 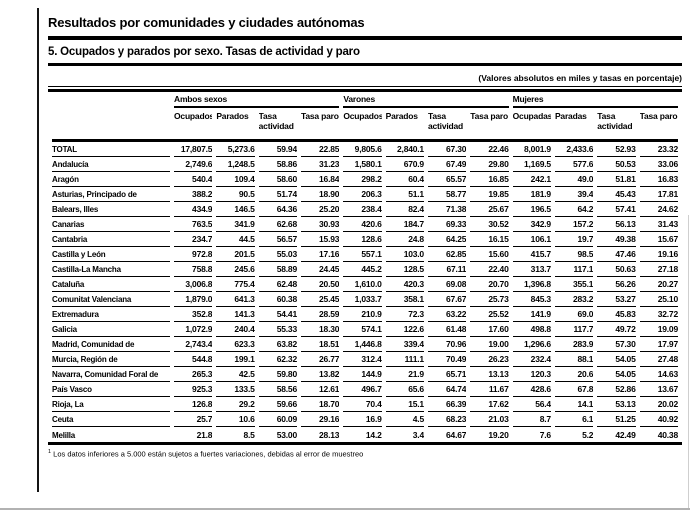 I want to click on table-bottom-rule, so click(x=365, y=443).